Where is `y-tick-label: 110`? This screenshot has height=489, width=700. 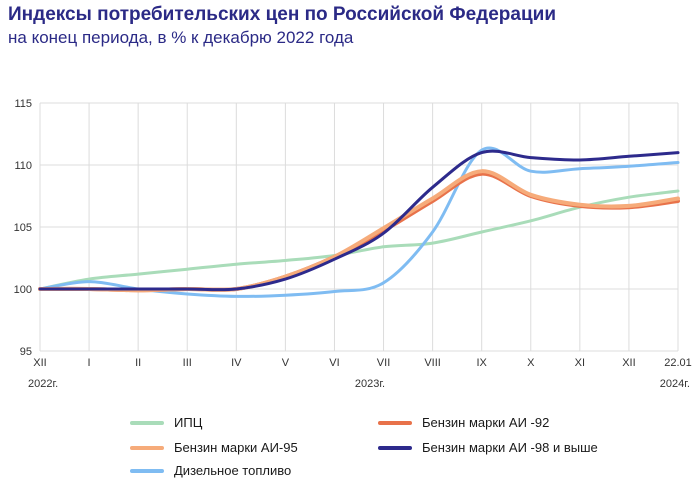 y-tick-label: 110 is located at coordinates (23, 166).